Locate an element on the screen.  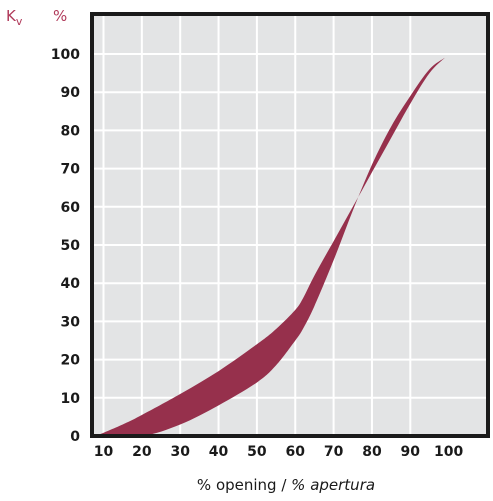
y-tick-label: 20 is located at coordinates (71, 361).